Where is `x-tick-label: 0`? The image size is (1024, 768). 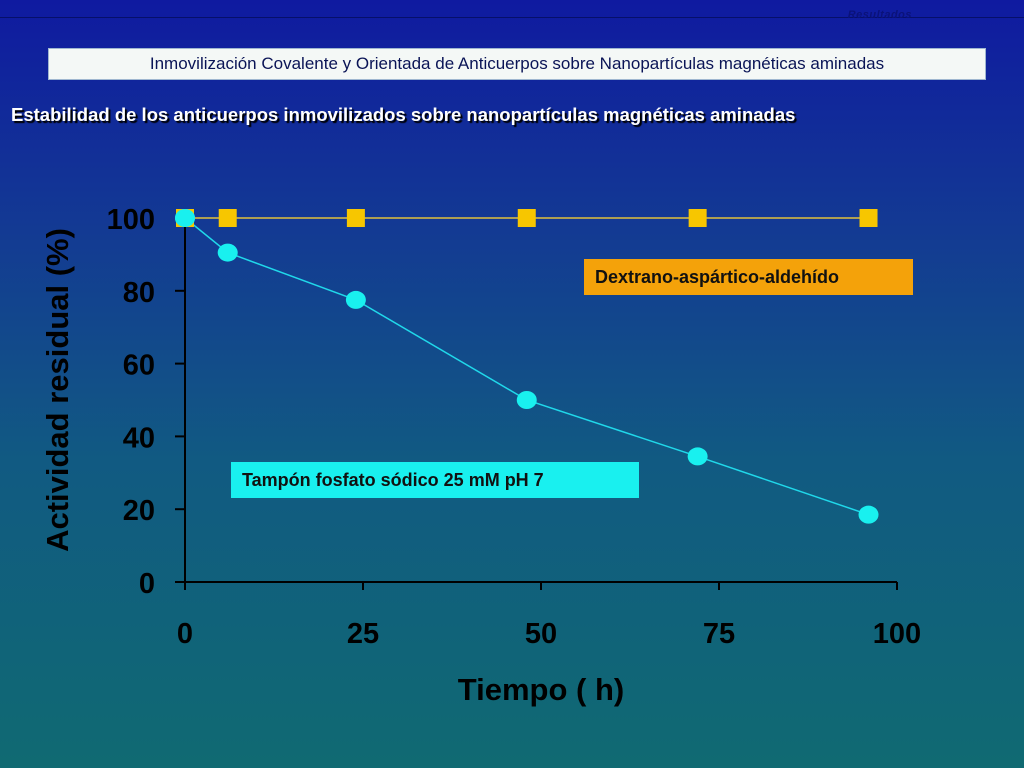 x-tick-label: 0 is located at coordinates (185, 634).